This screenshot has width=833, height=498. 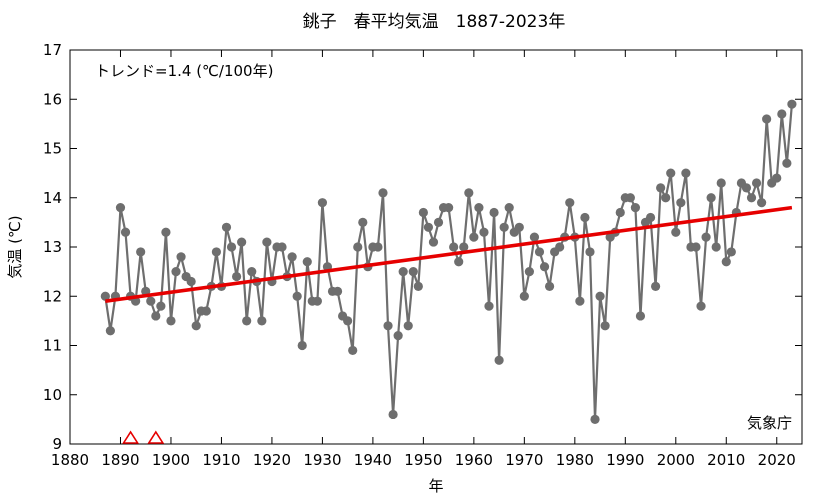 What do you see at coordinates (52, 296) in the screenshot?
I see `y-tick-label: 12` at bounding box center [52, 296].